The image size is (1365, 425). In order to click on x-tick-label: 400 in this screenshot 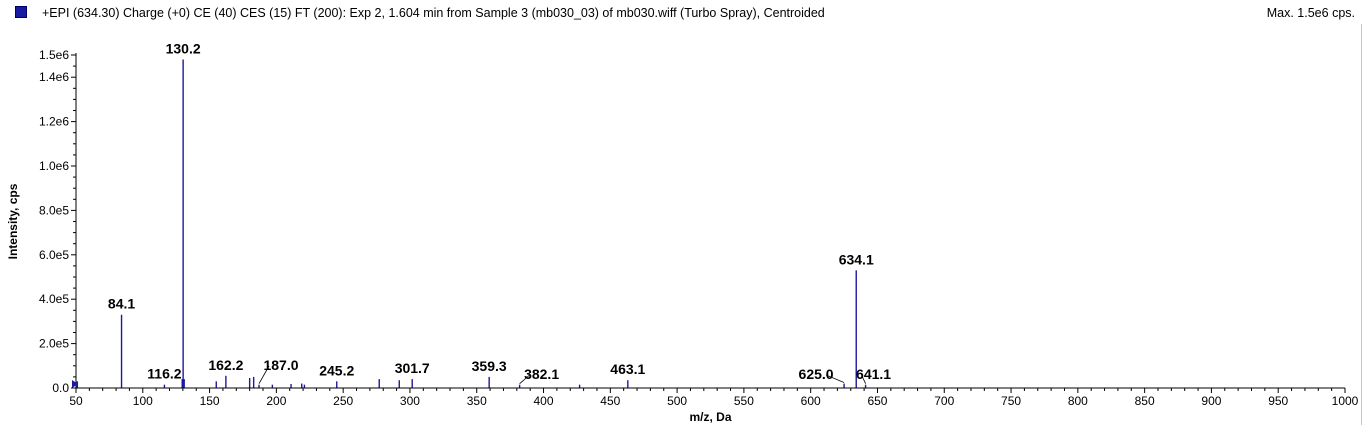, I will do `click(544, 401)`.